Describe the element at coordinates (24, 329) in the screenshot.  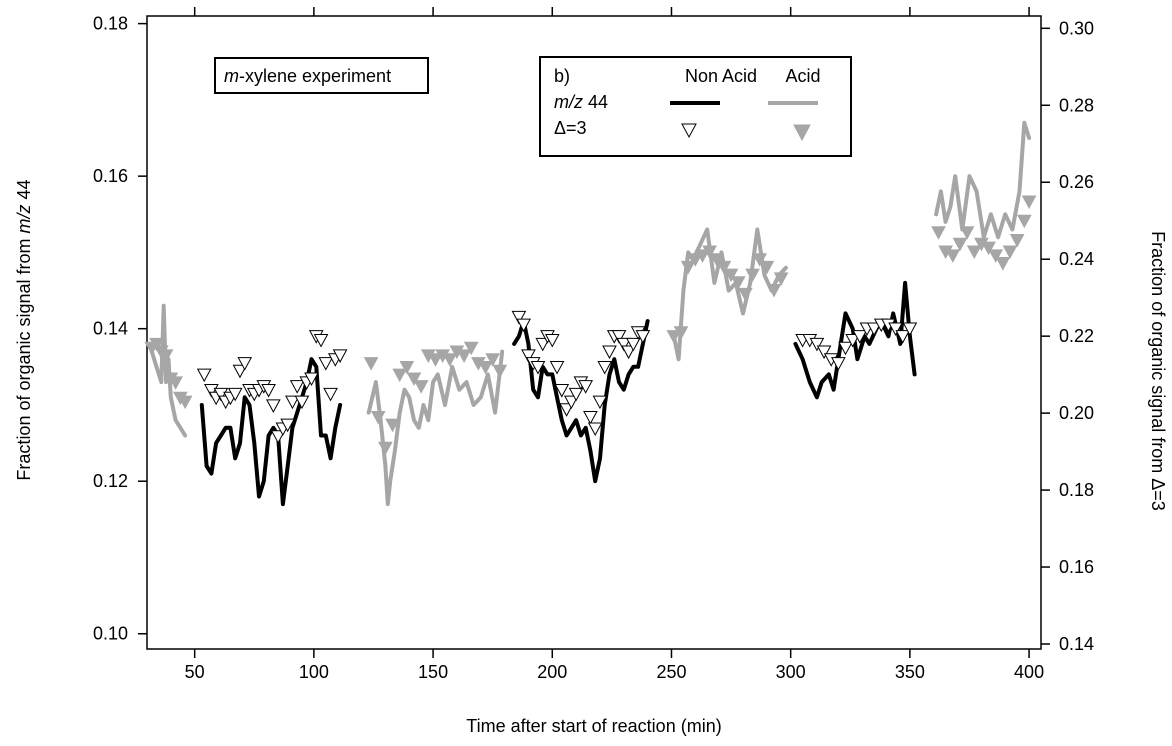
I see `left-y-axis-title: Fraction of organic signal from m/z 44` at that location.